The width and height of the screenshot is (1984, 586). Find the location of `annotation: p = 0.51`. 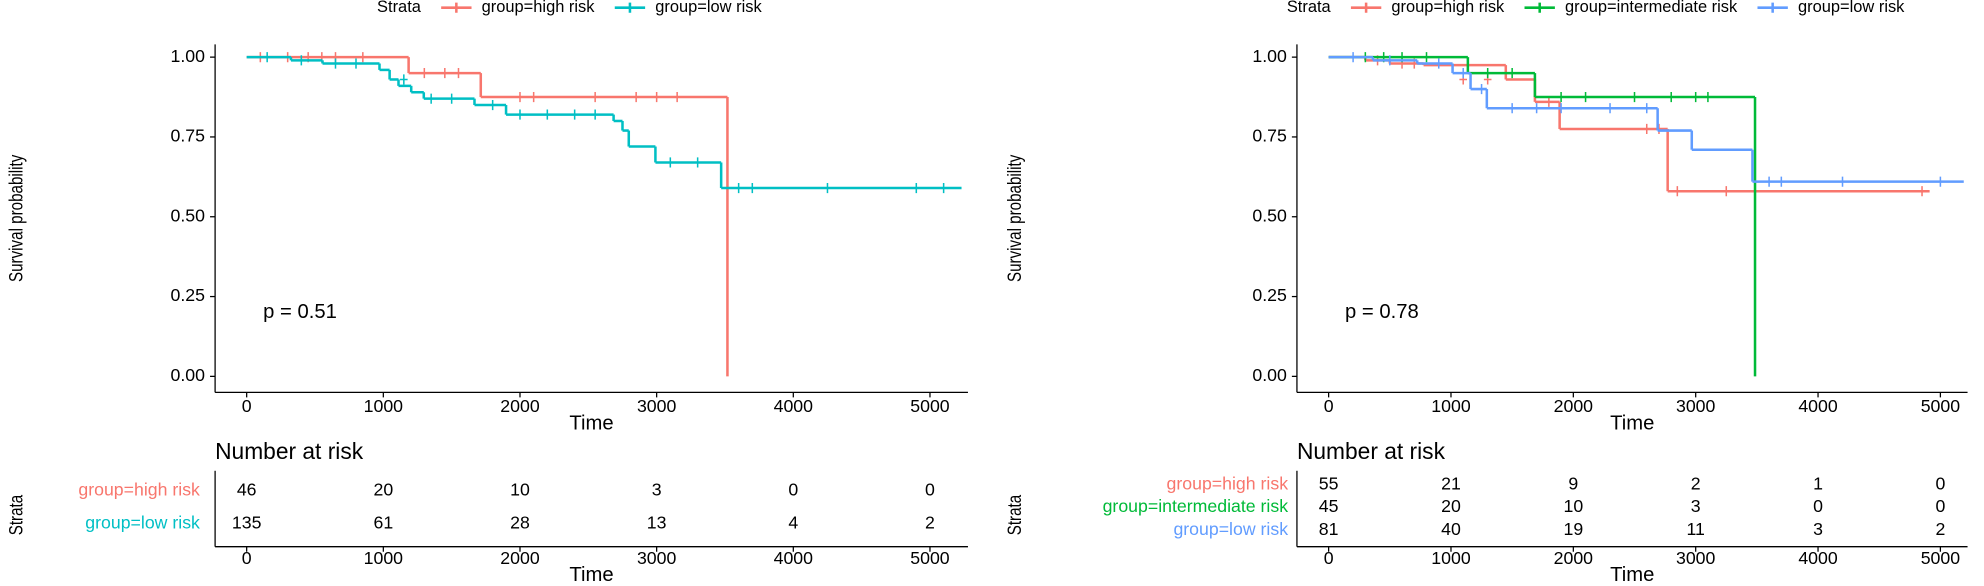

annotation: p = 0.51 is located at coordinates (300, 312).